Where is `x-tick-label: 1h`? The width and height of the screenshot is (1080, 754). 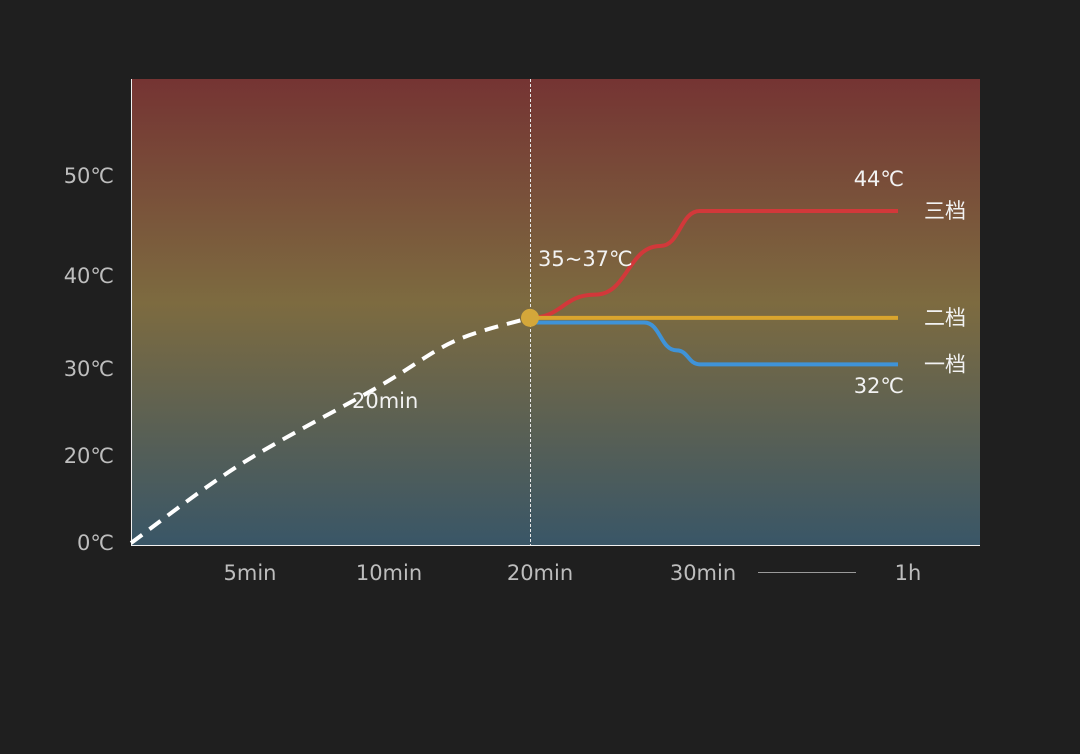
x-tick-label: 1h is located at coordinates (908, 573).